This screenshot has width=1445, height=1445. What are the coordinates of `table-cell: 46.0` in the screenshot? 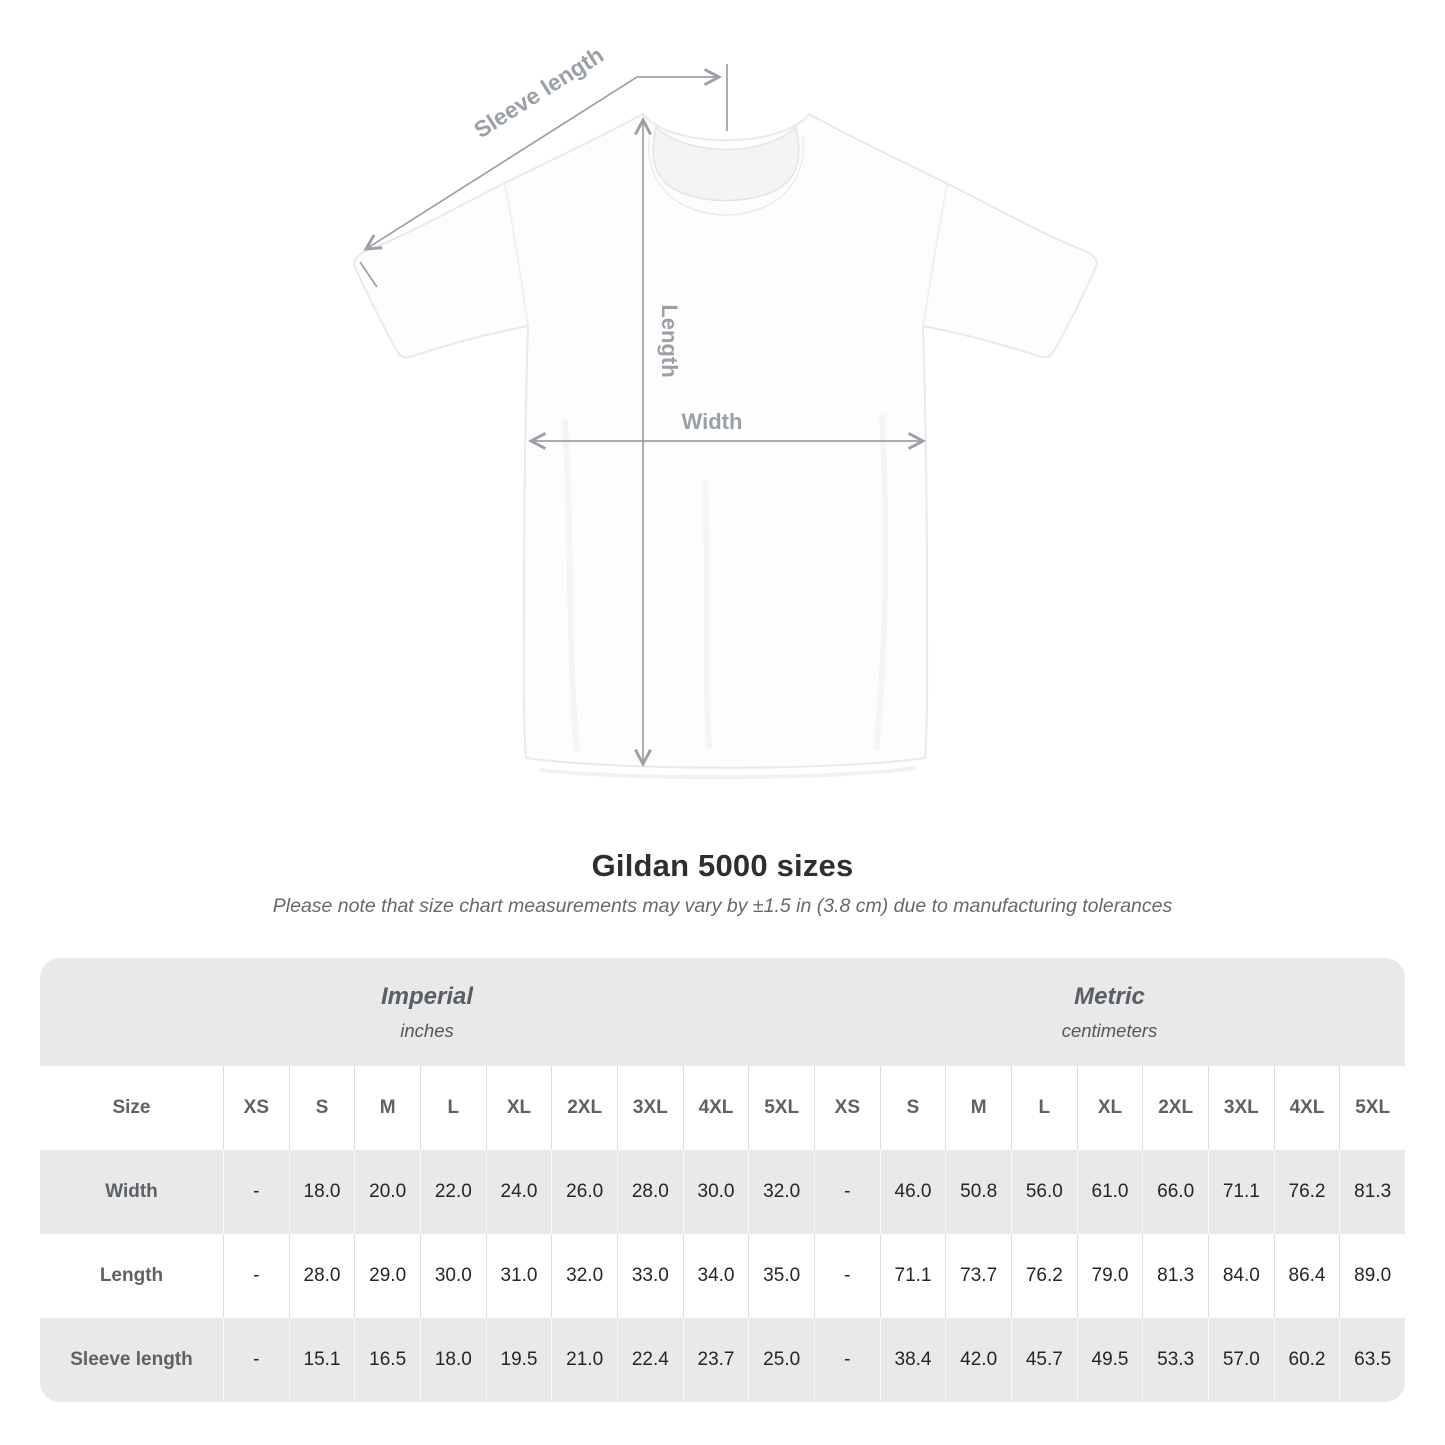 It's located at (912, 1192).